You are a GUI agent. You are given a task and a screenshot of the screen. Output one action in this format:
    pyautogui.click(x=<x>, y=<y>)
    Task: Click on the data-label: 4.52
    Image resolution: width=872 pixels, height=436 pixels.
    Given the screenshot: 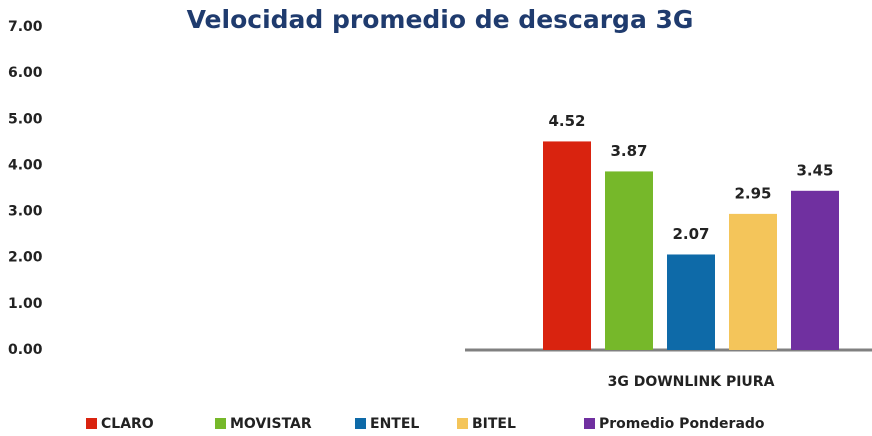 What is the action you would take?
    pyautogui.click(x=566, y=121)
    